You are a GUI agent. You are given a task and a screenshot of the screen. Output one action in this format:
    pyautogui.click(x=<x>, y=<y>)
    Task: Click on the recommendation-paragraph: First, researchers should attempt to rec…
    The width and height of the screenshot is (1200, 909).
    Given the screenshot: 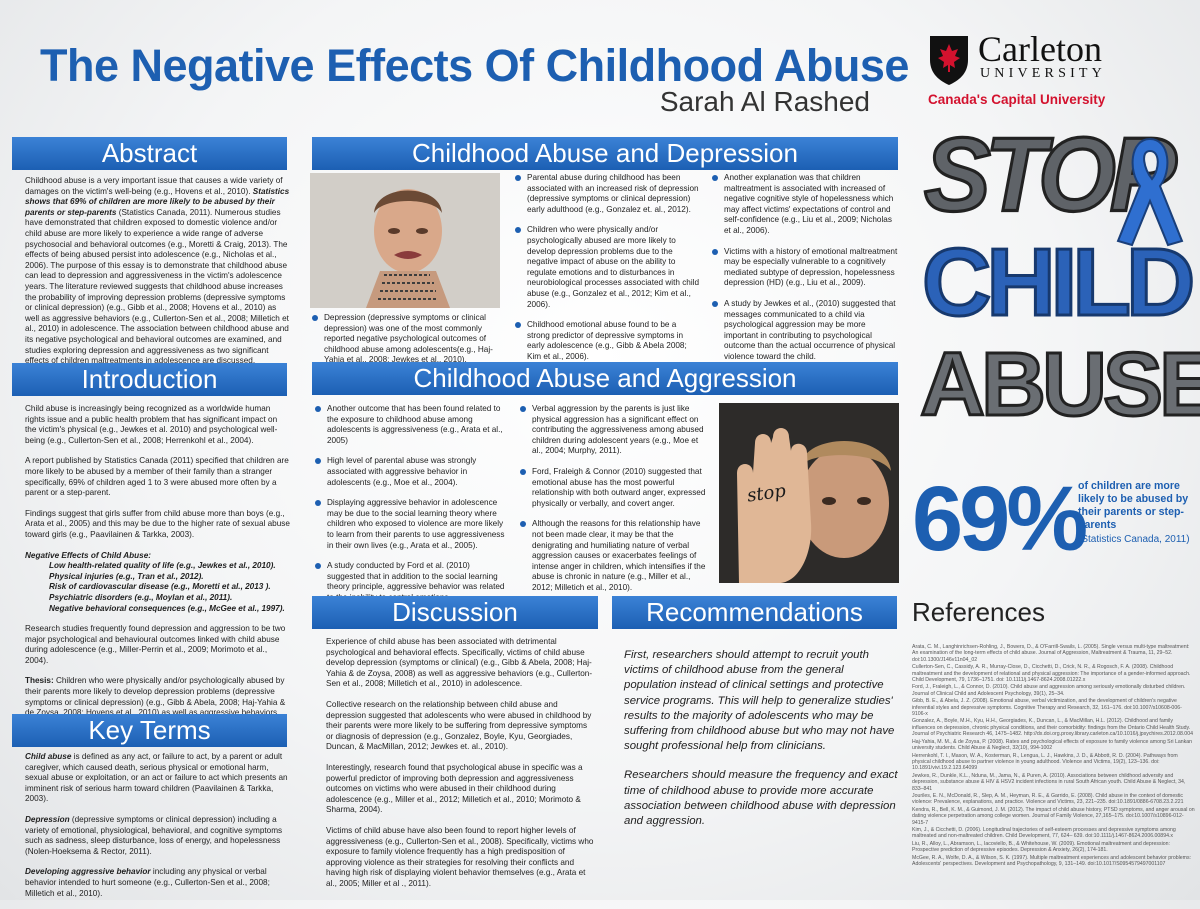 What is the action you would take?
    pyautogui.click(x=759, y=701)
    